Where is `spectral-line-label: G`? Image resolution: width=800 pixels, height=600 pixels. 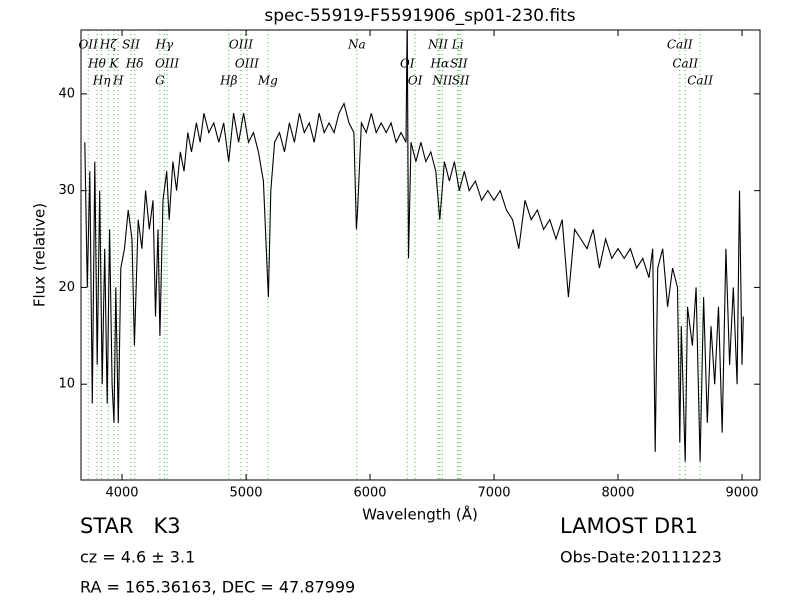
spectral-line-label: G is located at coordinates (160, 81).